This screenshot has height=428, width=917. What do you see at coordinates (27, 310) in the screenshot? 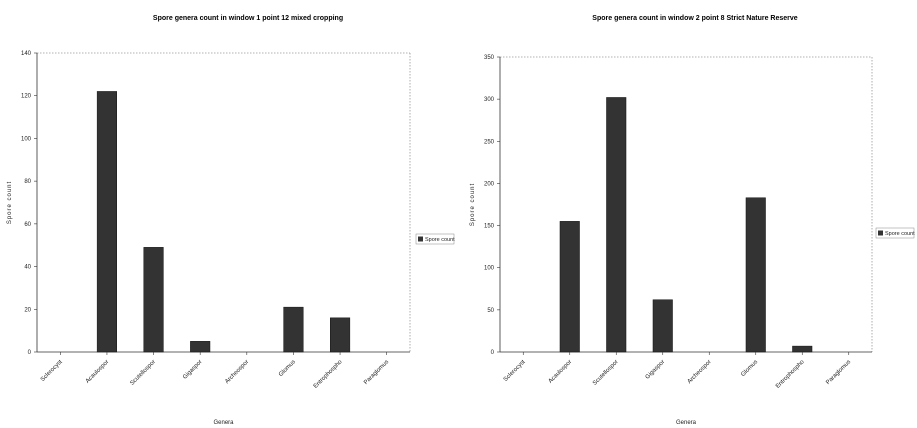
I see `y-tick-label: 20` at bounding box center [27, 310].